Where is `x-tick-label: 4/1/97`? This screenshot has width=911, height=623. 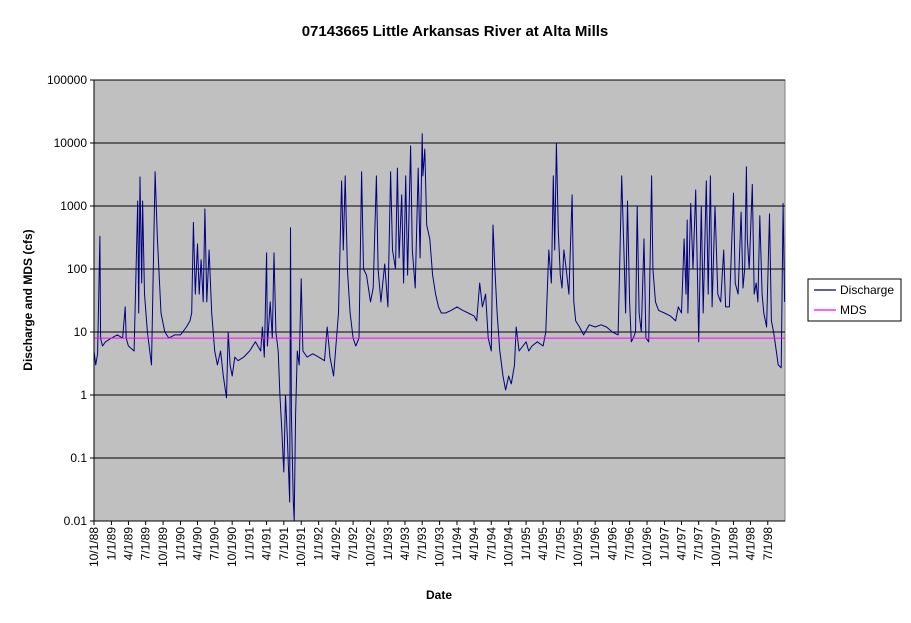
x-tick-label: 4/1/97 is located at coordinates (681, 544).